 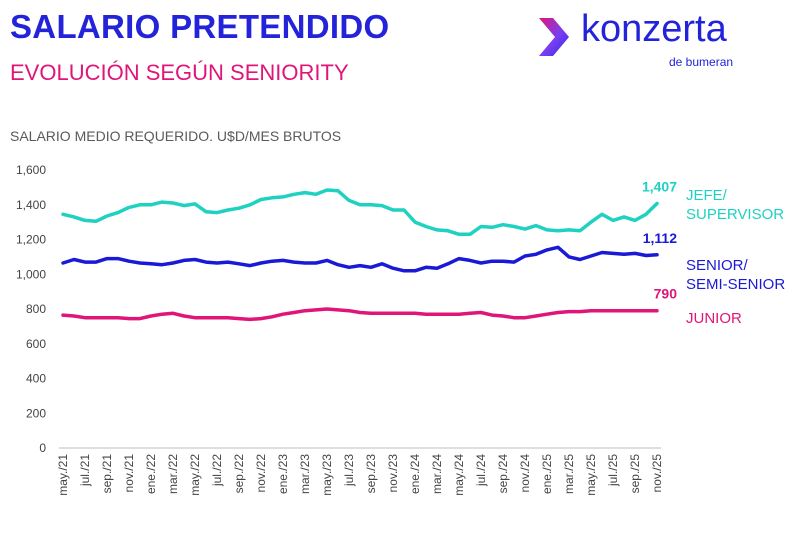 What do you see at coordinates (349, 470) in the screenshot?
I see `x-tick-label: jul./23` at bounding box center [349, 470].